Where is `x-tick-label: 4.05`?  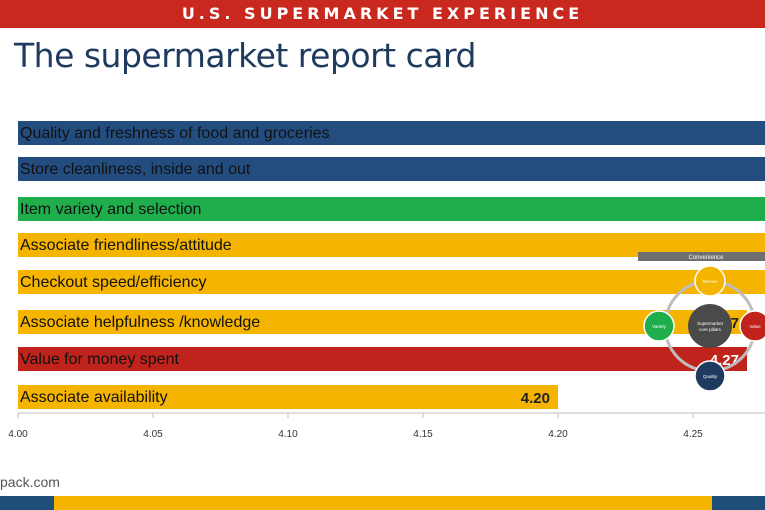
x-tick-label: 4.05 is located at coordinates (153, 434).